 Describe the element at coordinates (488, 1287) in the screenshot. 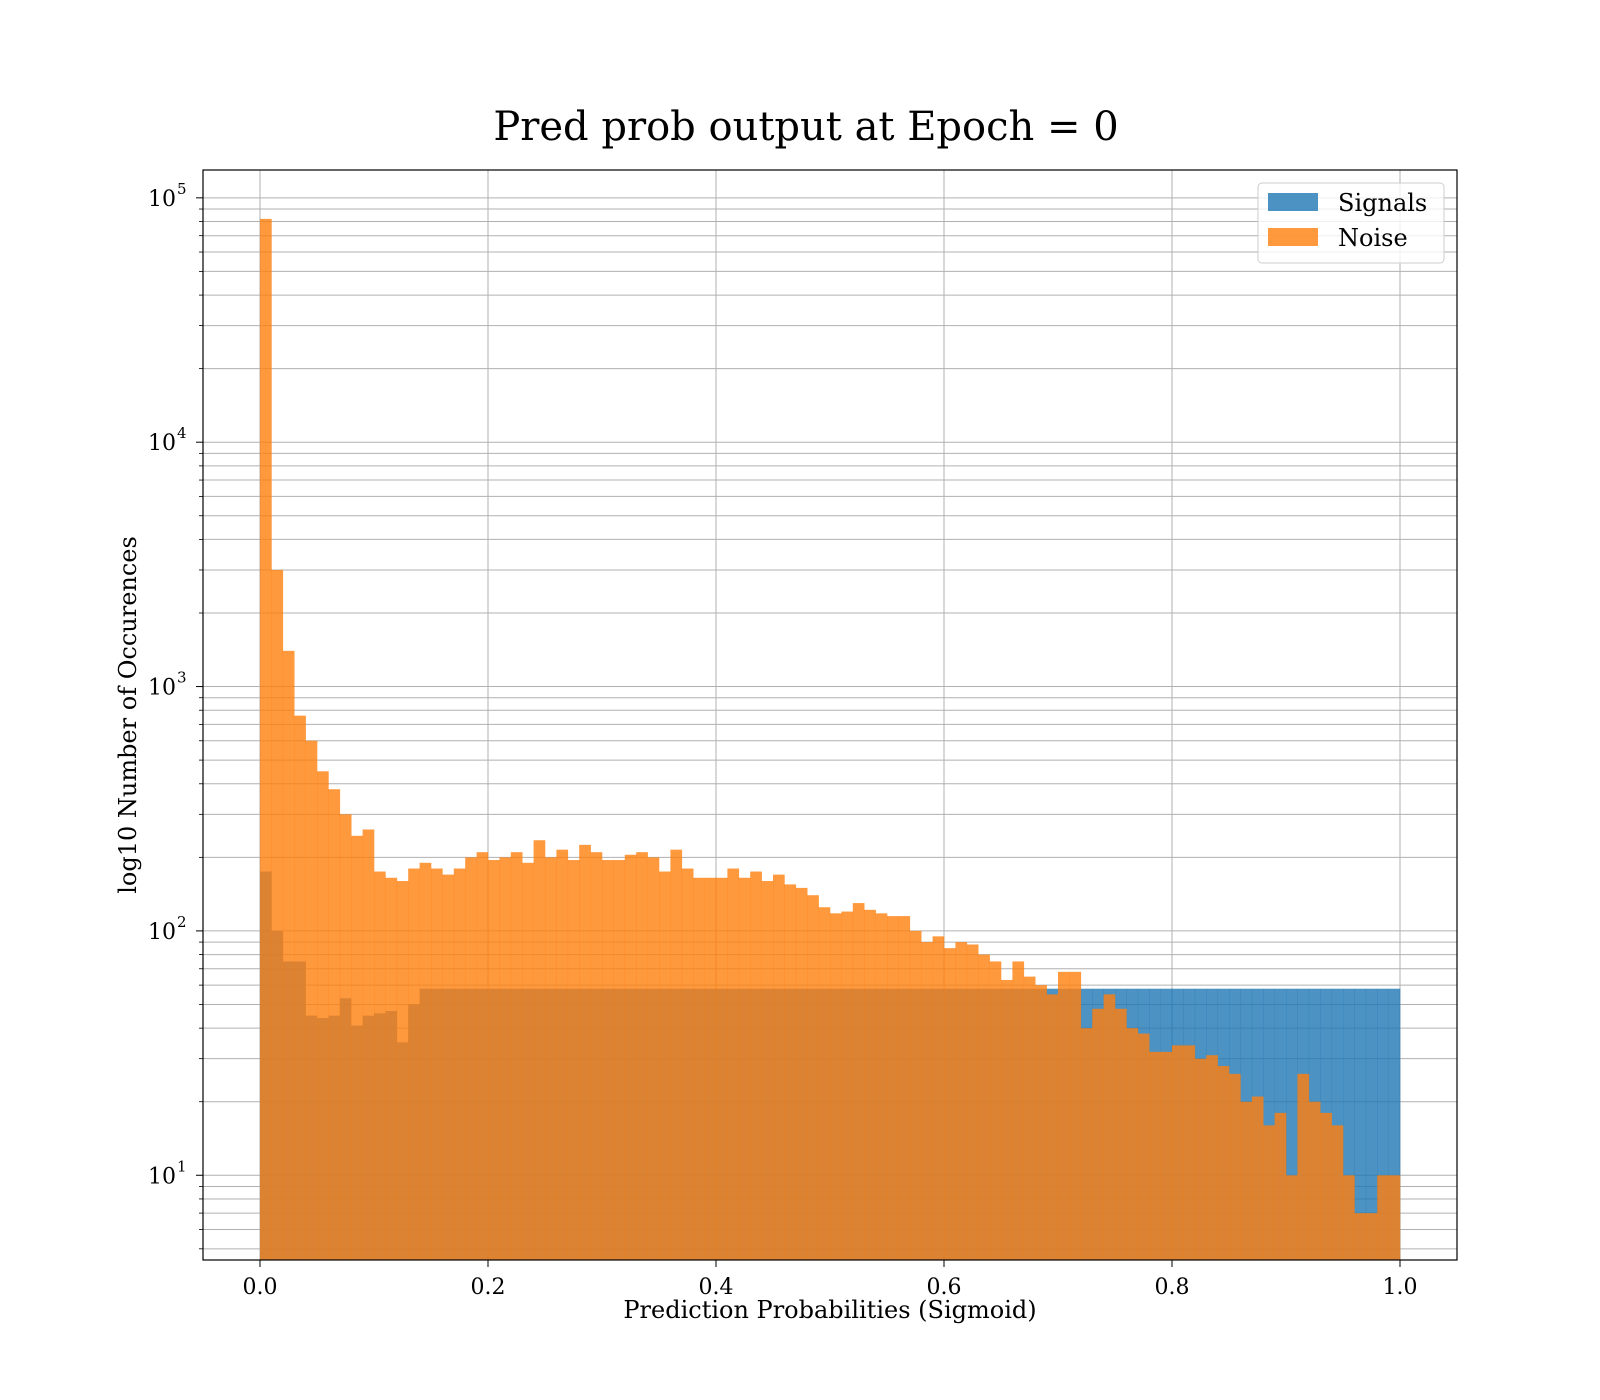

I see `x-tick-label: 0.2` at that location.